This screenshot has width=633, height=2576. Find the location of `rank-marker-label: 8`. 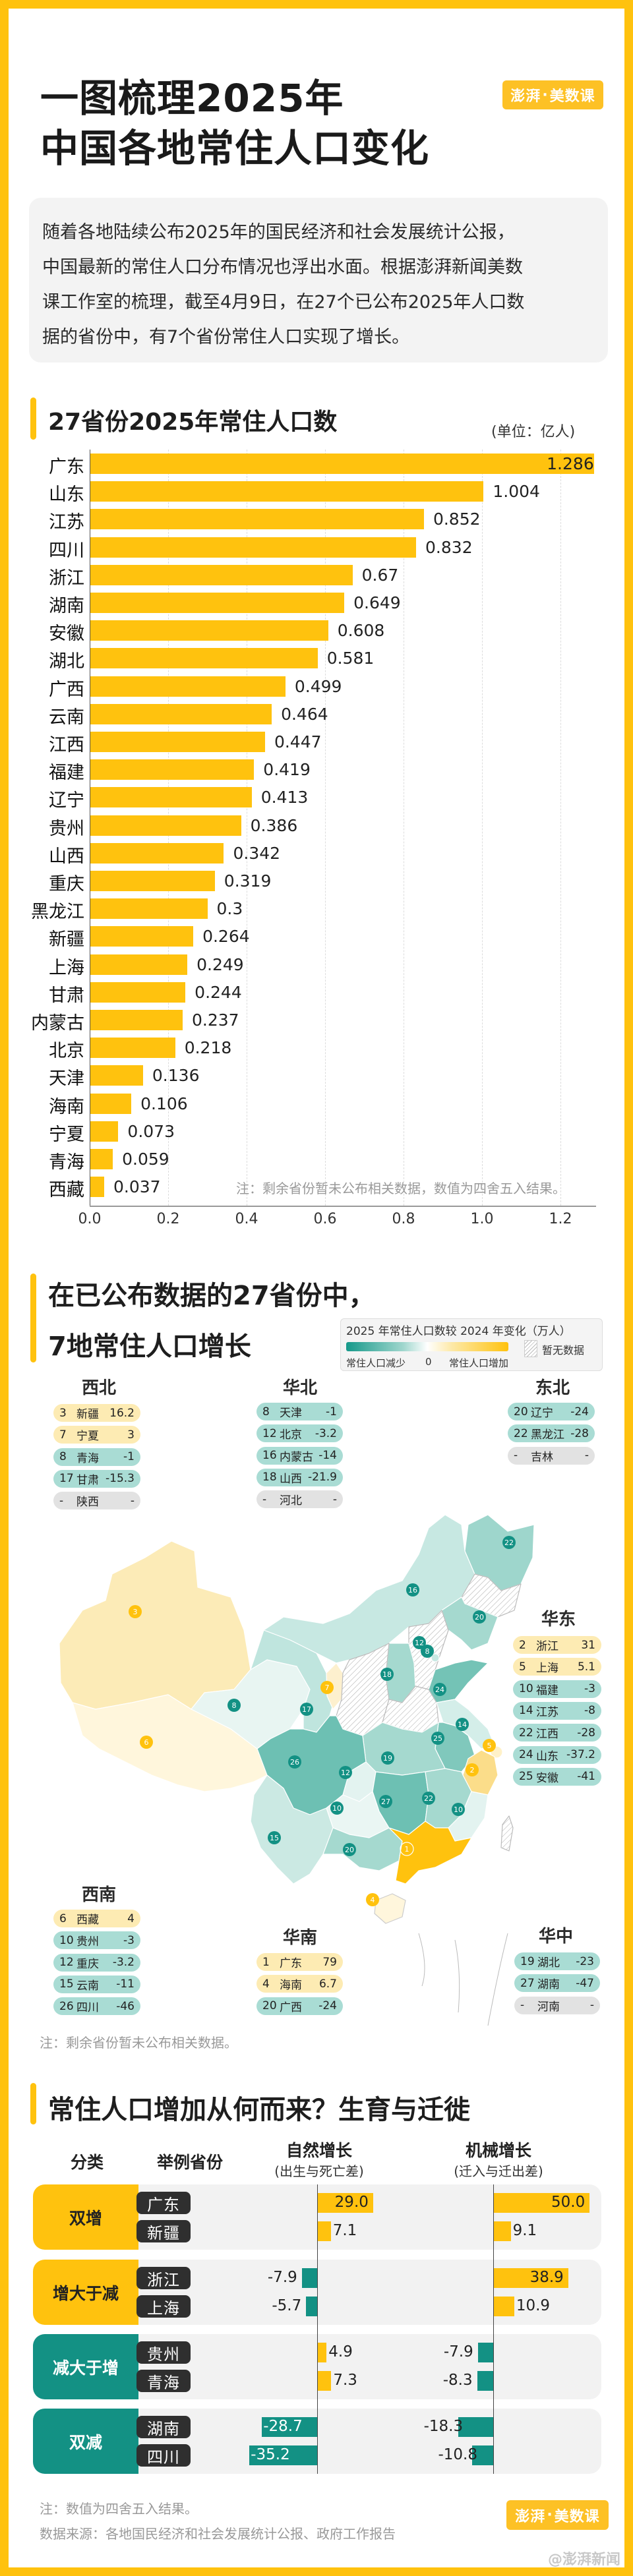

rank-marker-label: 8 is located at coordinates (234, 1705).